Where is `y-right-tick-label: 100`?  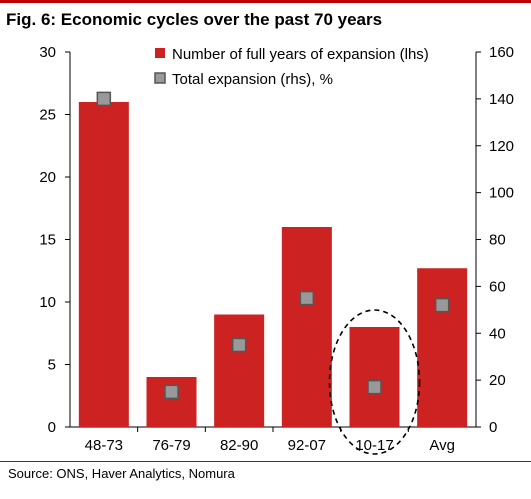 y-right-tick-label: 100 is located at coordinates (501, 193).